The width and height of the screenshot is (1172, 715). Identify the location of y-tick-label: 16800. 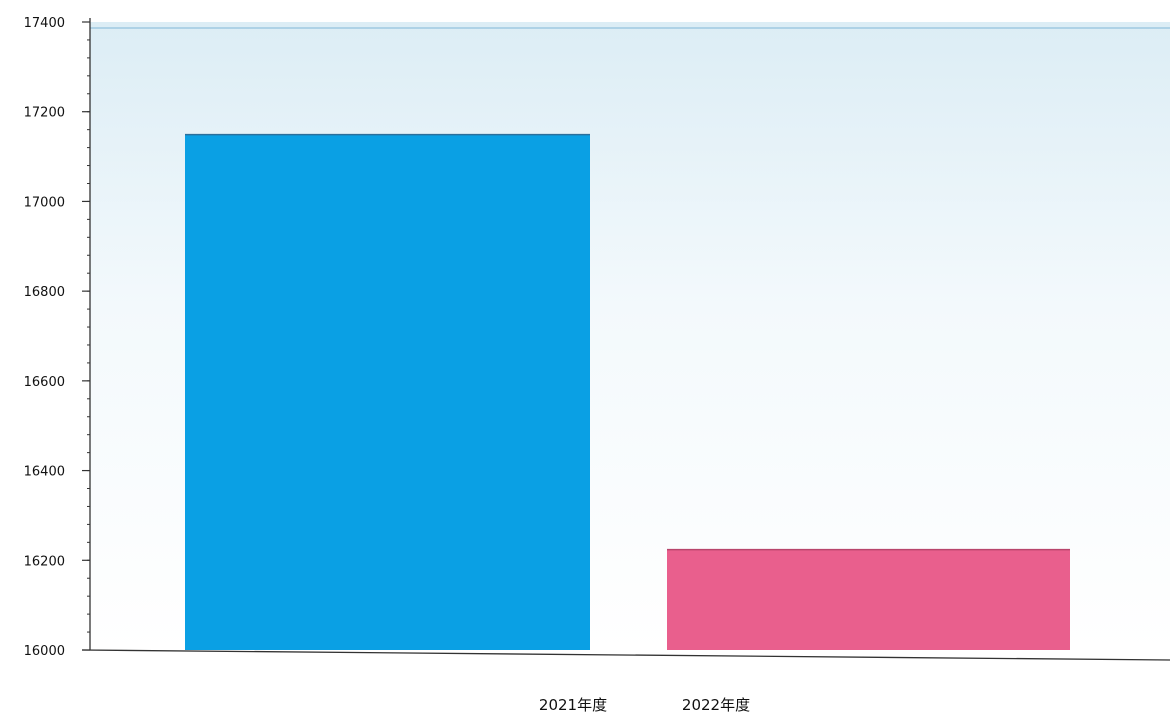
(44, 292).